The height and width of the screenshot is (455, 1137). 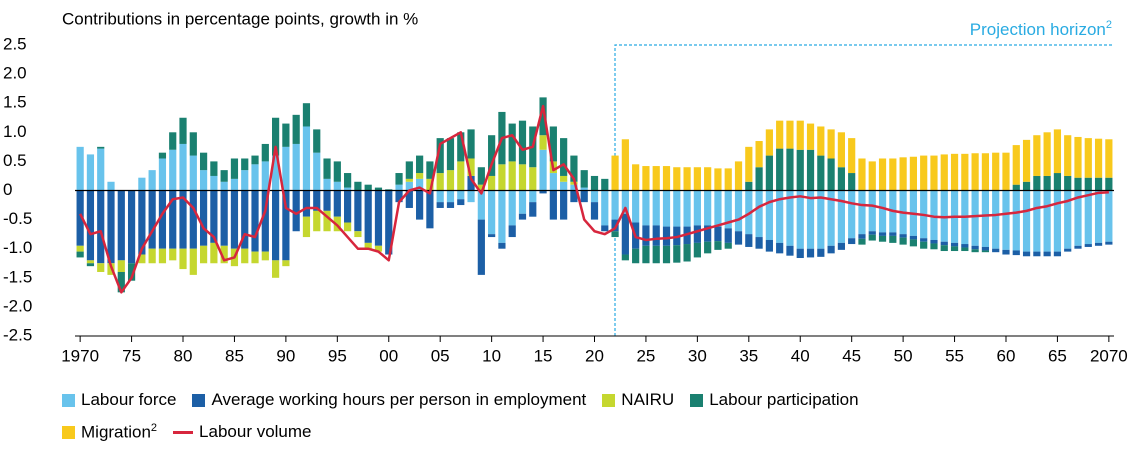 What do you see at coordinates (784, 399) in the screenshot?
I see `legend-label: Labour participation` at bounding box center [784, 399].